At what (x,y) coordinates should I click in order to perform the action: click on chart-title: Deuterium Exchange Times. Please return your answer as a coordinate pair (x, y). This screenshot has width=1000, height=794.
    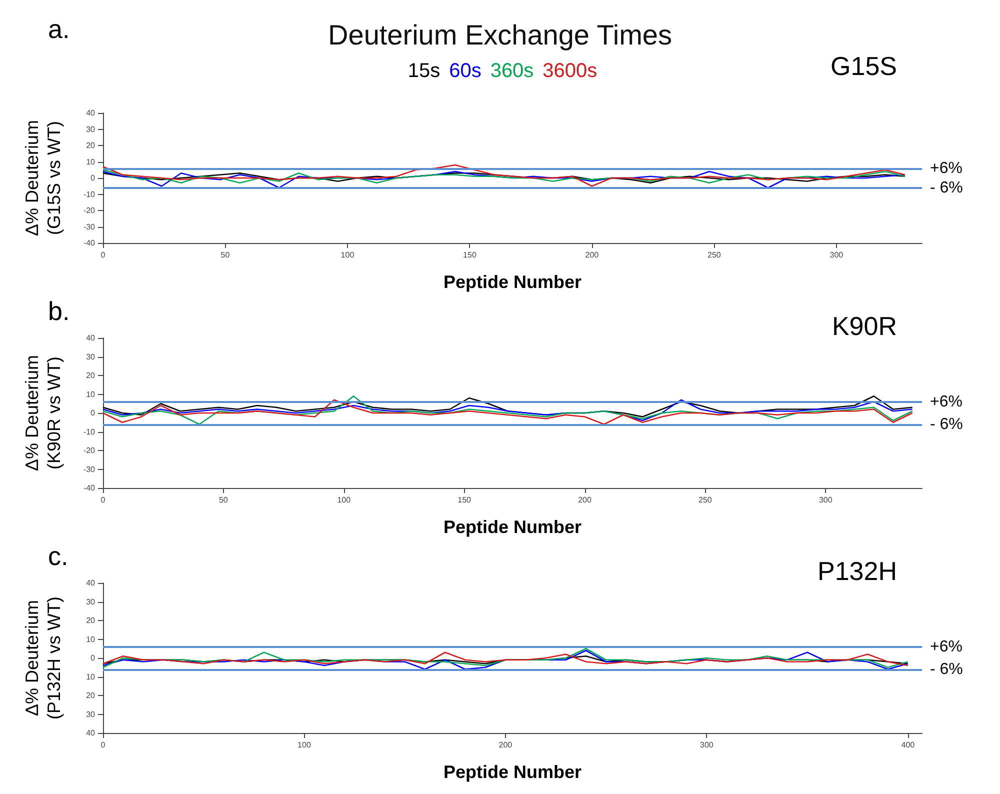
    Looking at the image, I should click on (500, 35).